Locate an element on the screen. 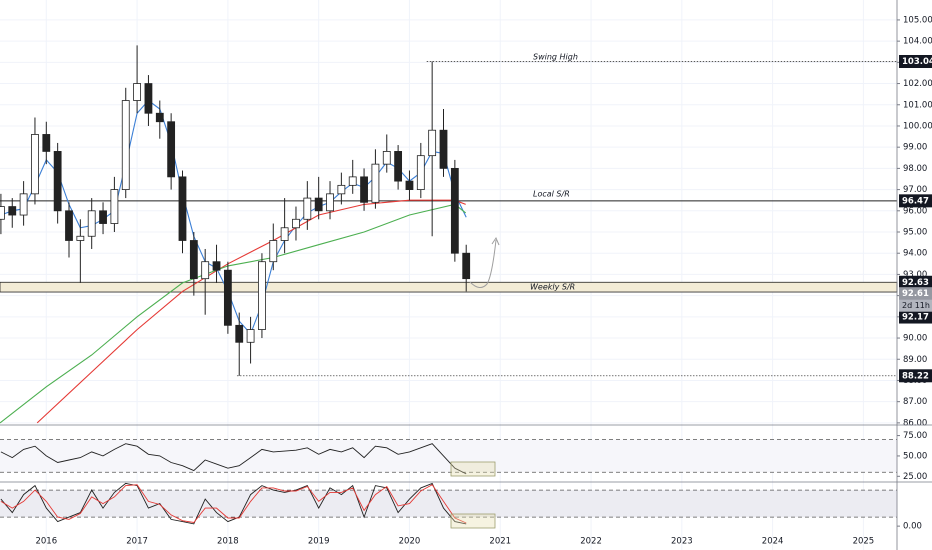  annotation: Weekly S/R is located at coordinates (552, 287).